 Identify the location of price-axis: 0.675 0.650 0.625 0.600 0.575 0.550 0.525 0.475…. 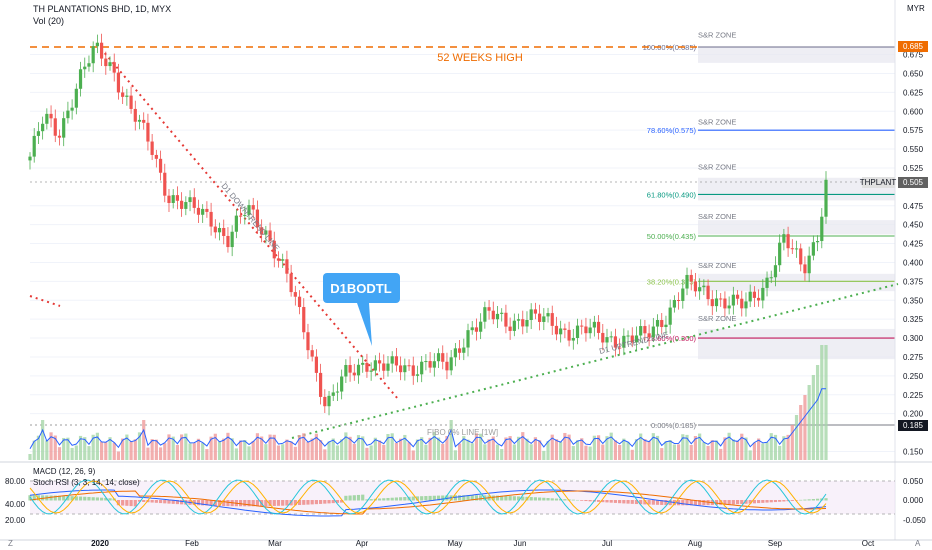
(913, 254).